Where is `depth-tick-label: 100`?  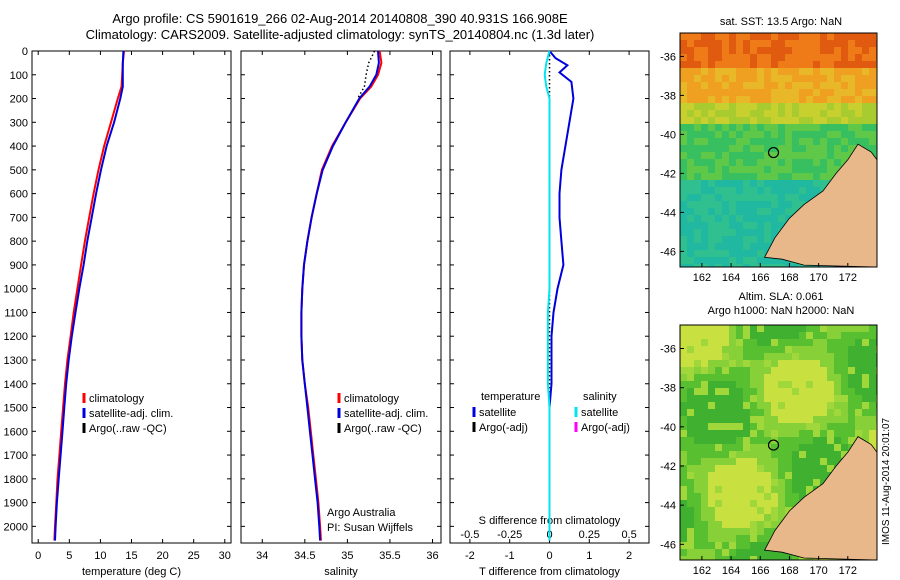 depth-tick-label: 100 is located at coordinates (19, 76).